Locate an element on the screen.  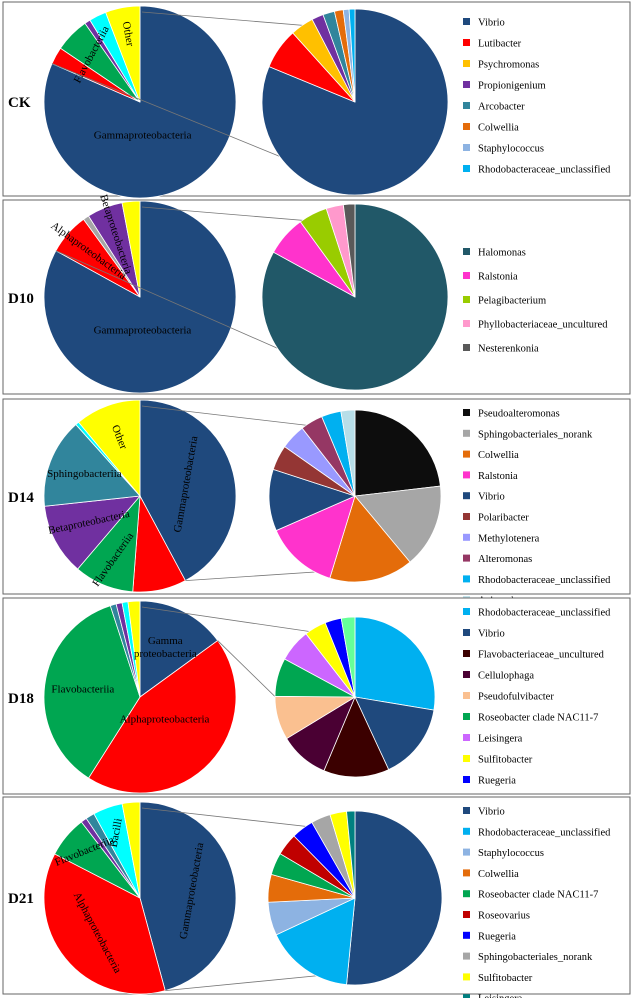
legend-entry-alteromonas: Alteromonas is located at coordinates (505, 559).